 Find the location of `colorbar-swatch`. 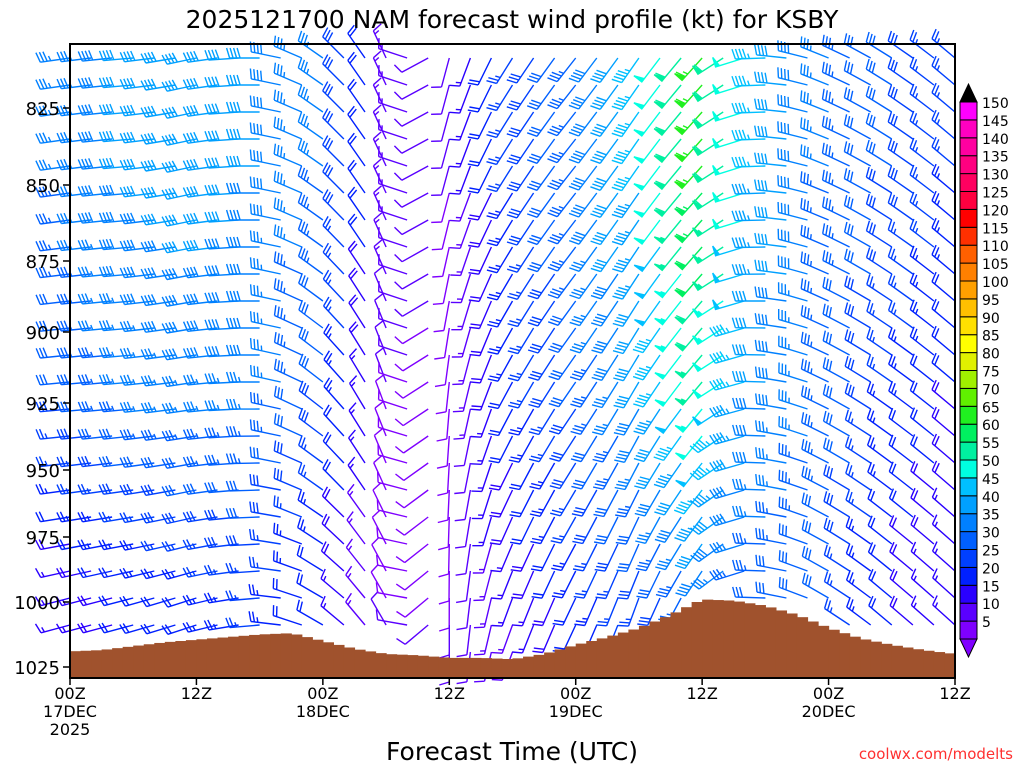

colorbar-swatch is located at coordinates (968, 594).